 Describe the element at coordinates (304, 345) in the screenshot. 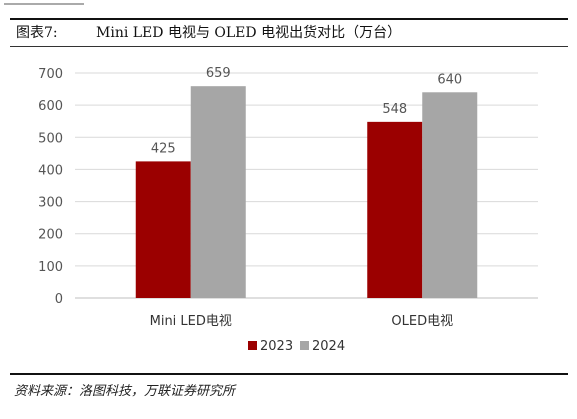

I see `legend-swatch-2024` at that location.